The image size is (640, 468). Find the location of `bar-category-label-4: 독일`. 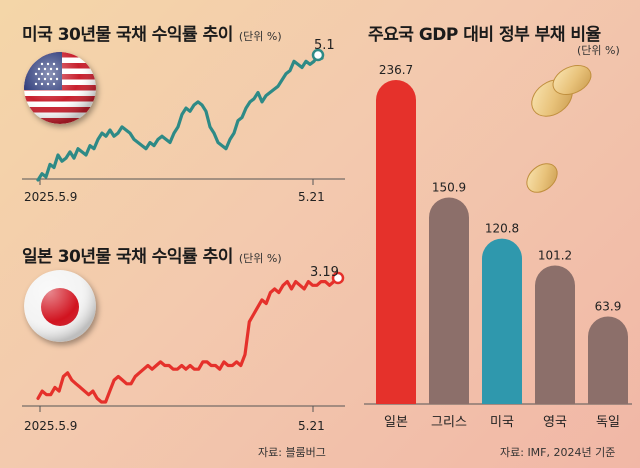

bar-category-label-4: 독일 is located at coordinates (608, 422).